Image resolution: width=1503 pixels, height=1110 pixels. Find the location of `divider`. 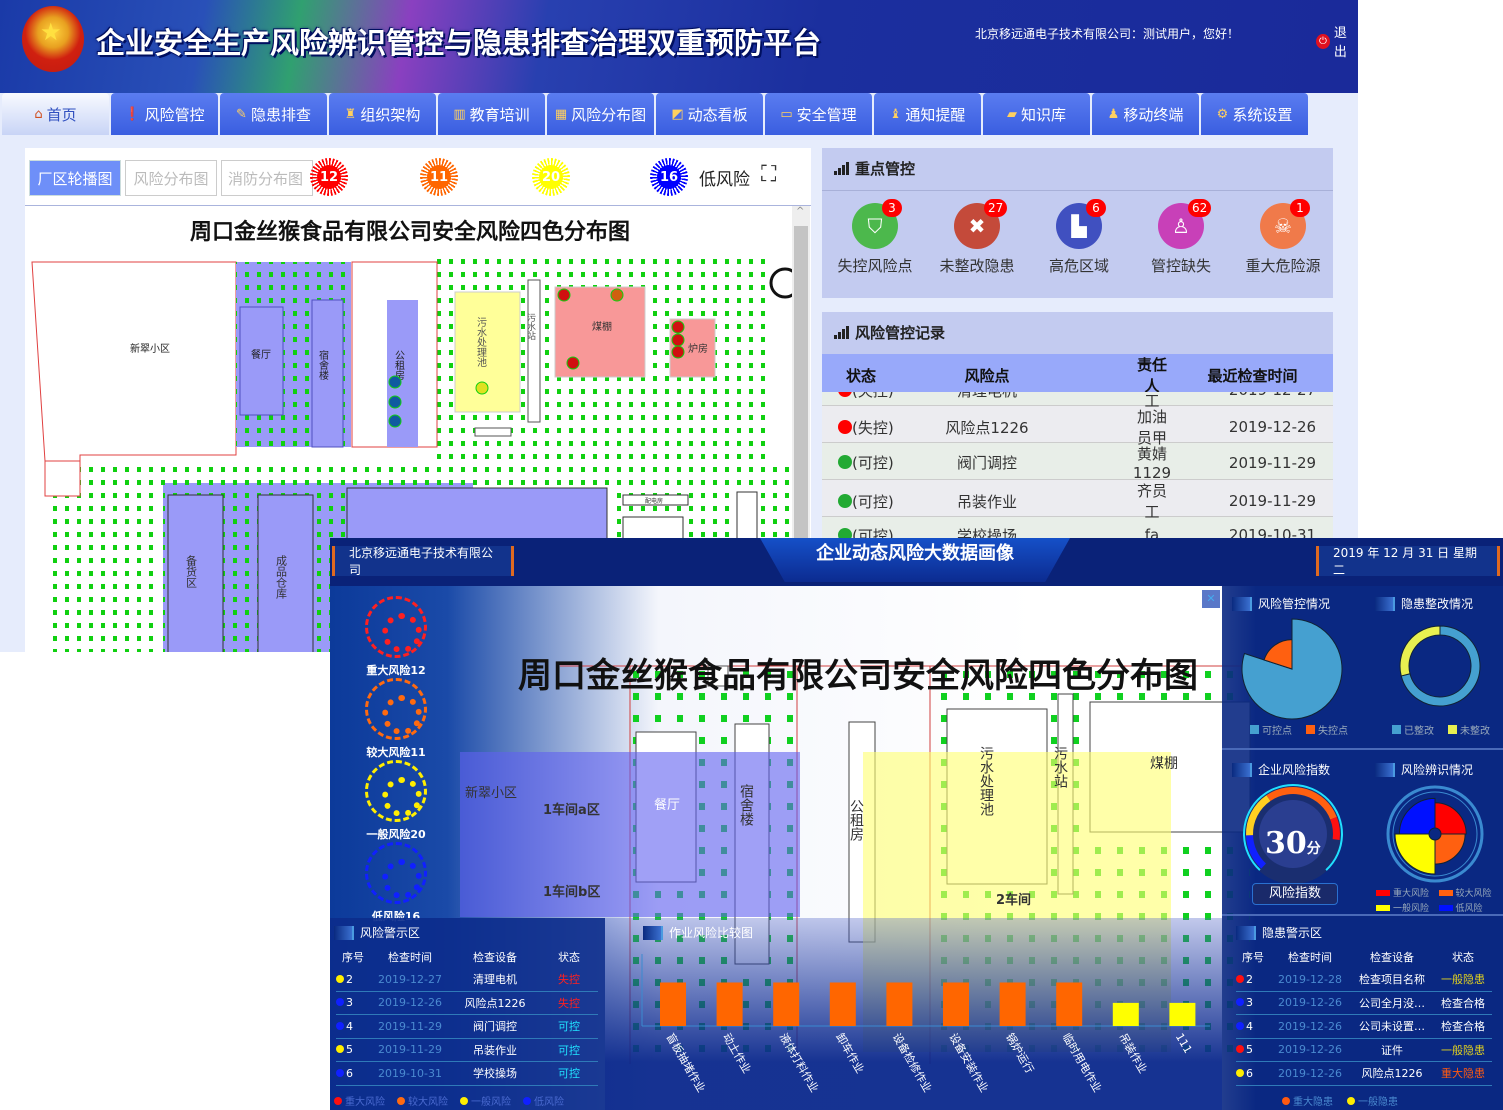

divider is located at coordinates (418, 205).